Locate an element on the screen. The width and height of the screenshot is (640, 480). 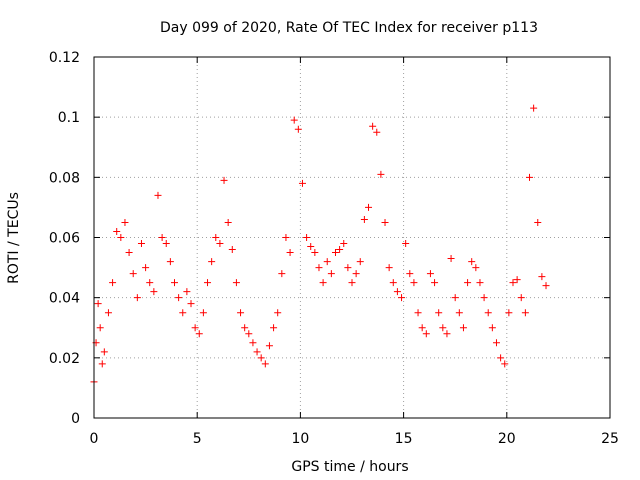
x-tick-label: 5 is located at coordinates (197, 439).